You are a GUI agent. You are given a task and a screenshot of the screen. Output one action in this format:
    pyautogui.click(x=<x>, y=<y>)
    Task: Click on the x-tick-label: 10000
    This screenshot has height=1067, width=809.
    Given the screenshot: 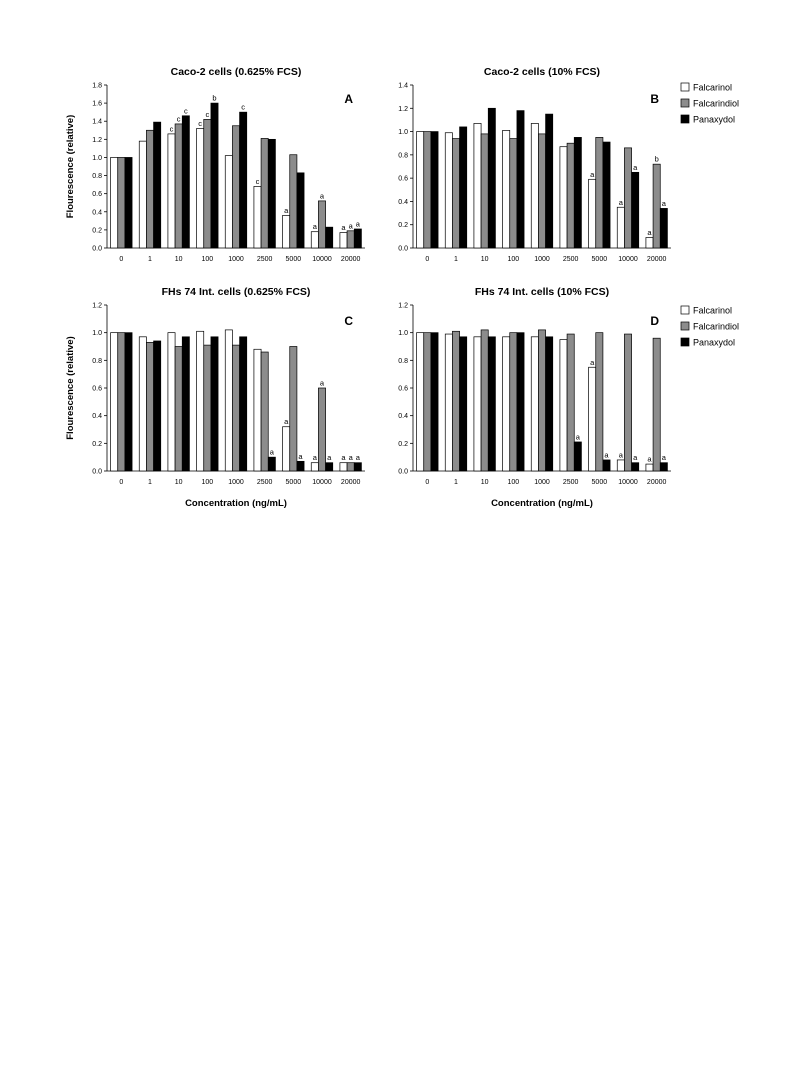 What is the action you would take?
    pyautogui.click(x=628, y=482)
    